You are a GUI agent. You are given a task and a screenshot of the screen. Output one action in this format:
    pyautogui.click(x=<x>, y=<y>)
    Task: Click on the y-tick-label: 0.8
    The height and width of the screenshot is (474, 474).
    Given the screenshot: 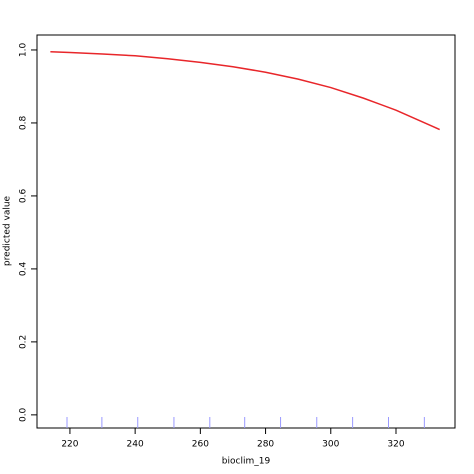 What is the action you would take?
    pyautogui.click(x=24, y=123)
    